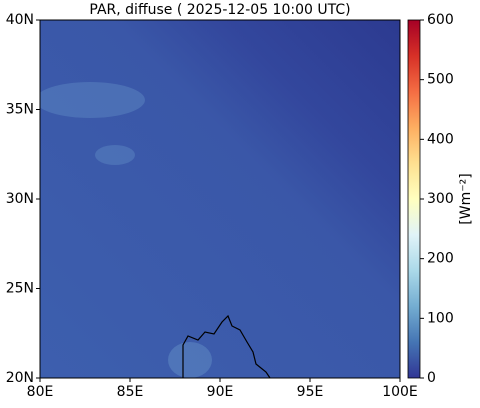 The image size is (480, 408). I want to click on colorbar-tick-label: 0, so click(431, 378).